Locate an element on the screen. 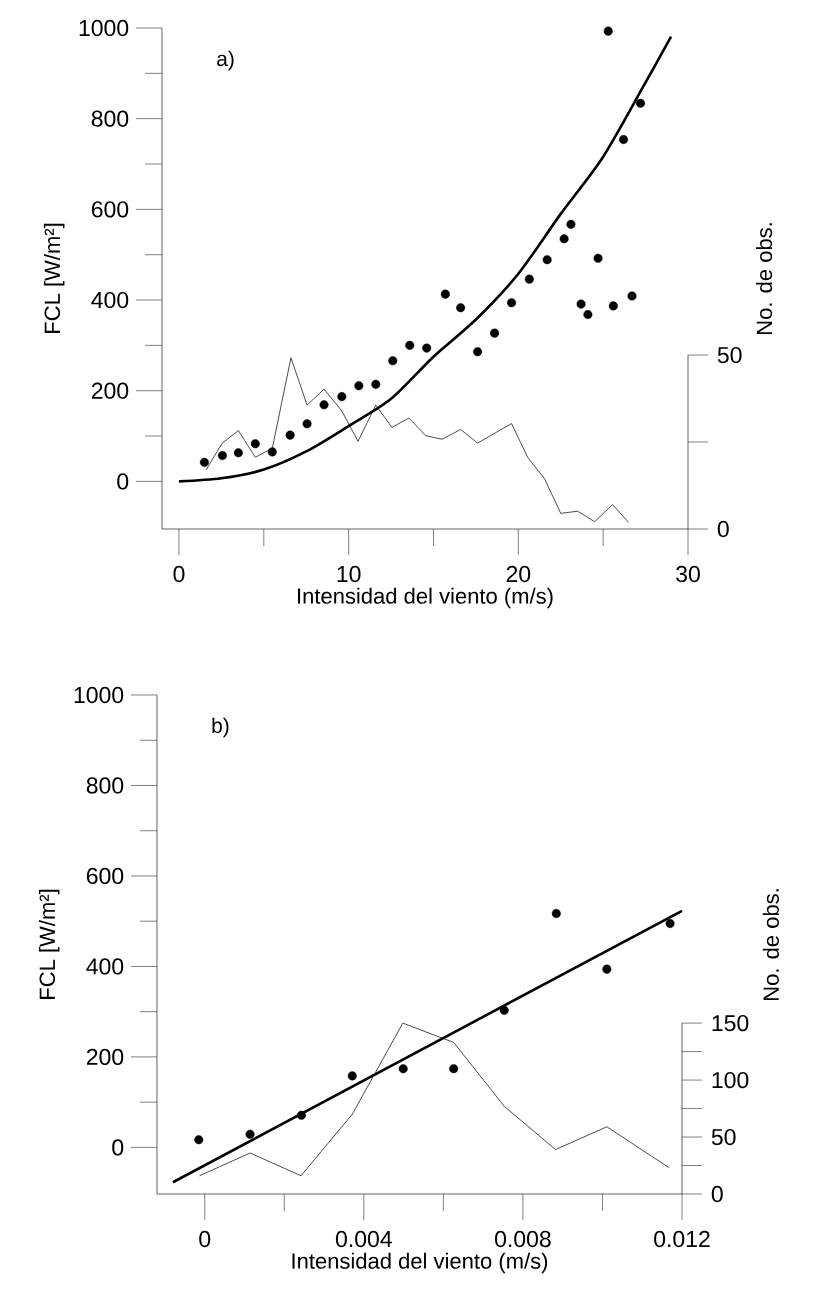  x-tick-label: 0.008 is located at coordinates (523, 1239).